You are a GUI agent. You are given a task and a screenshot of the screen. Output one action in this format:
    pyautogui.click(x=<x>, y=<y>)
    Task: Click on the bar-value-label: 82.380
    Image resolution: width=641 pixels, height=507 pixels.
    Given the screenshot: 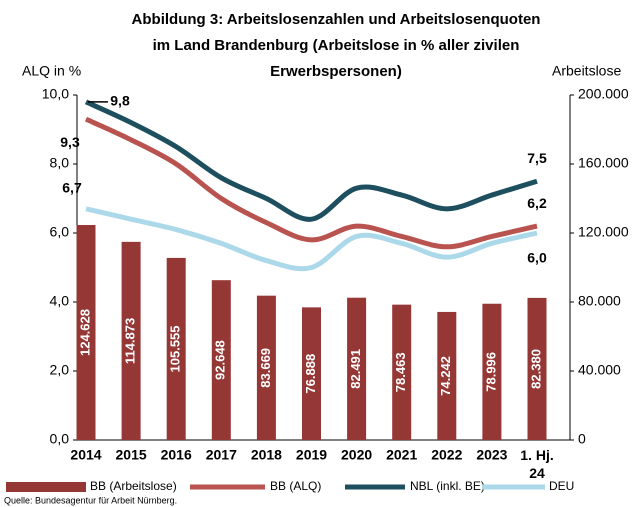 What is the action you would take?
    pyautogui.click(x=535, y=369)
    